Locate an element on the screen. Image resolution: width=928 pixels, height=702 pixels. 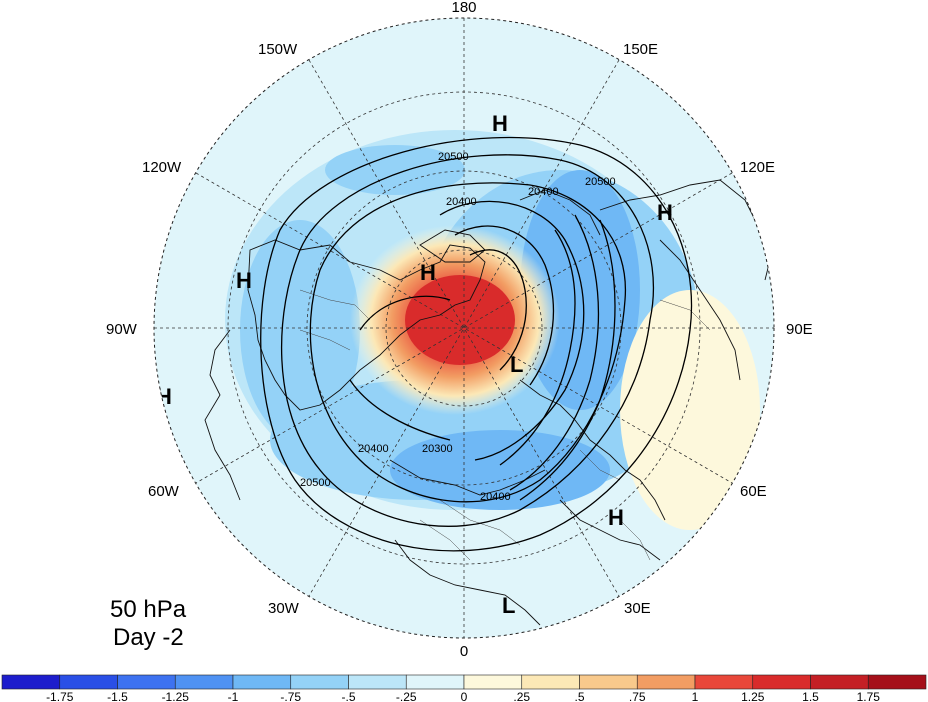
anomaly-positive-southeast is located at coordinates (690, 410).